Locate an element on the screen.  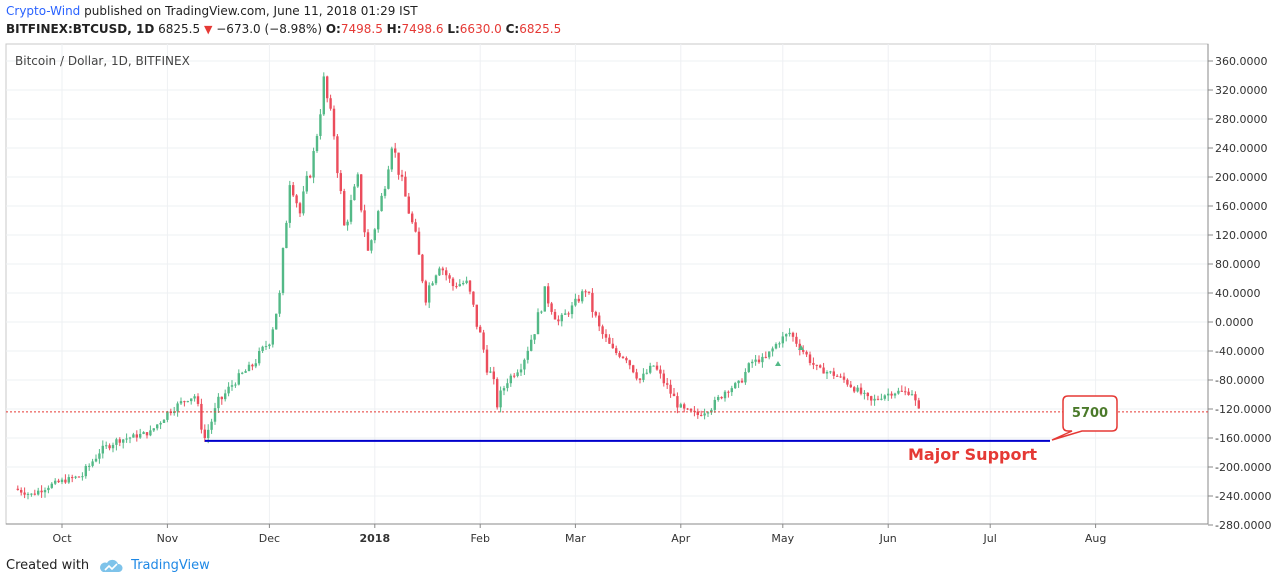
close-label: C: is located at coordinates (512, 29).